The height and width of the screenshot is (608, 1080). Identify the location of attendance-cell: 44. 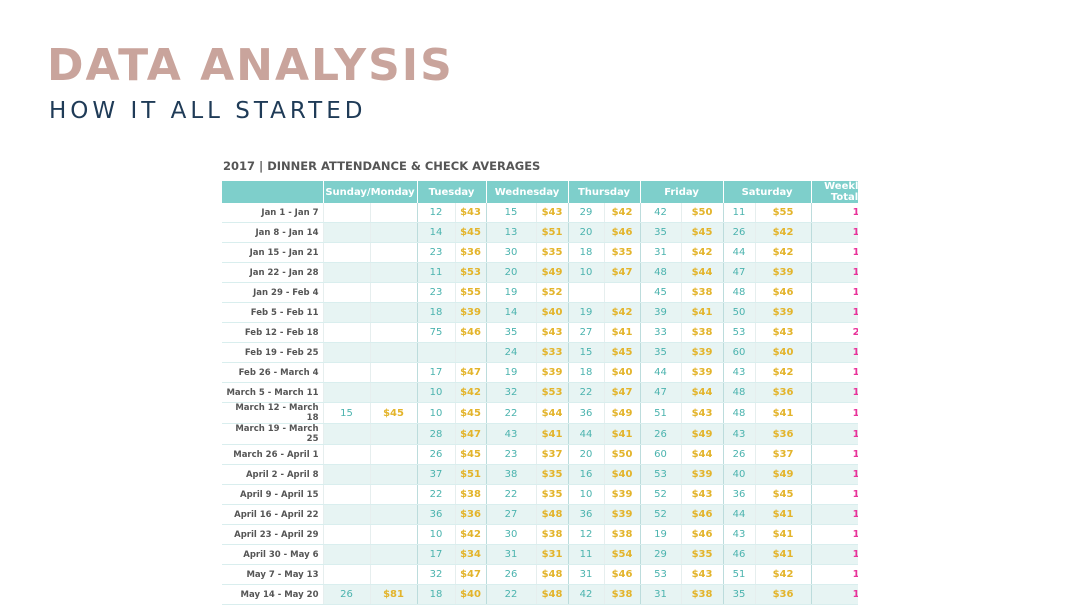
(739, 514).